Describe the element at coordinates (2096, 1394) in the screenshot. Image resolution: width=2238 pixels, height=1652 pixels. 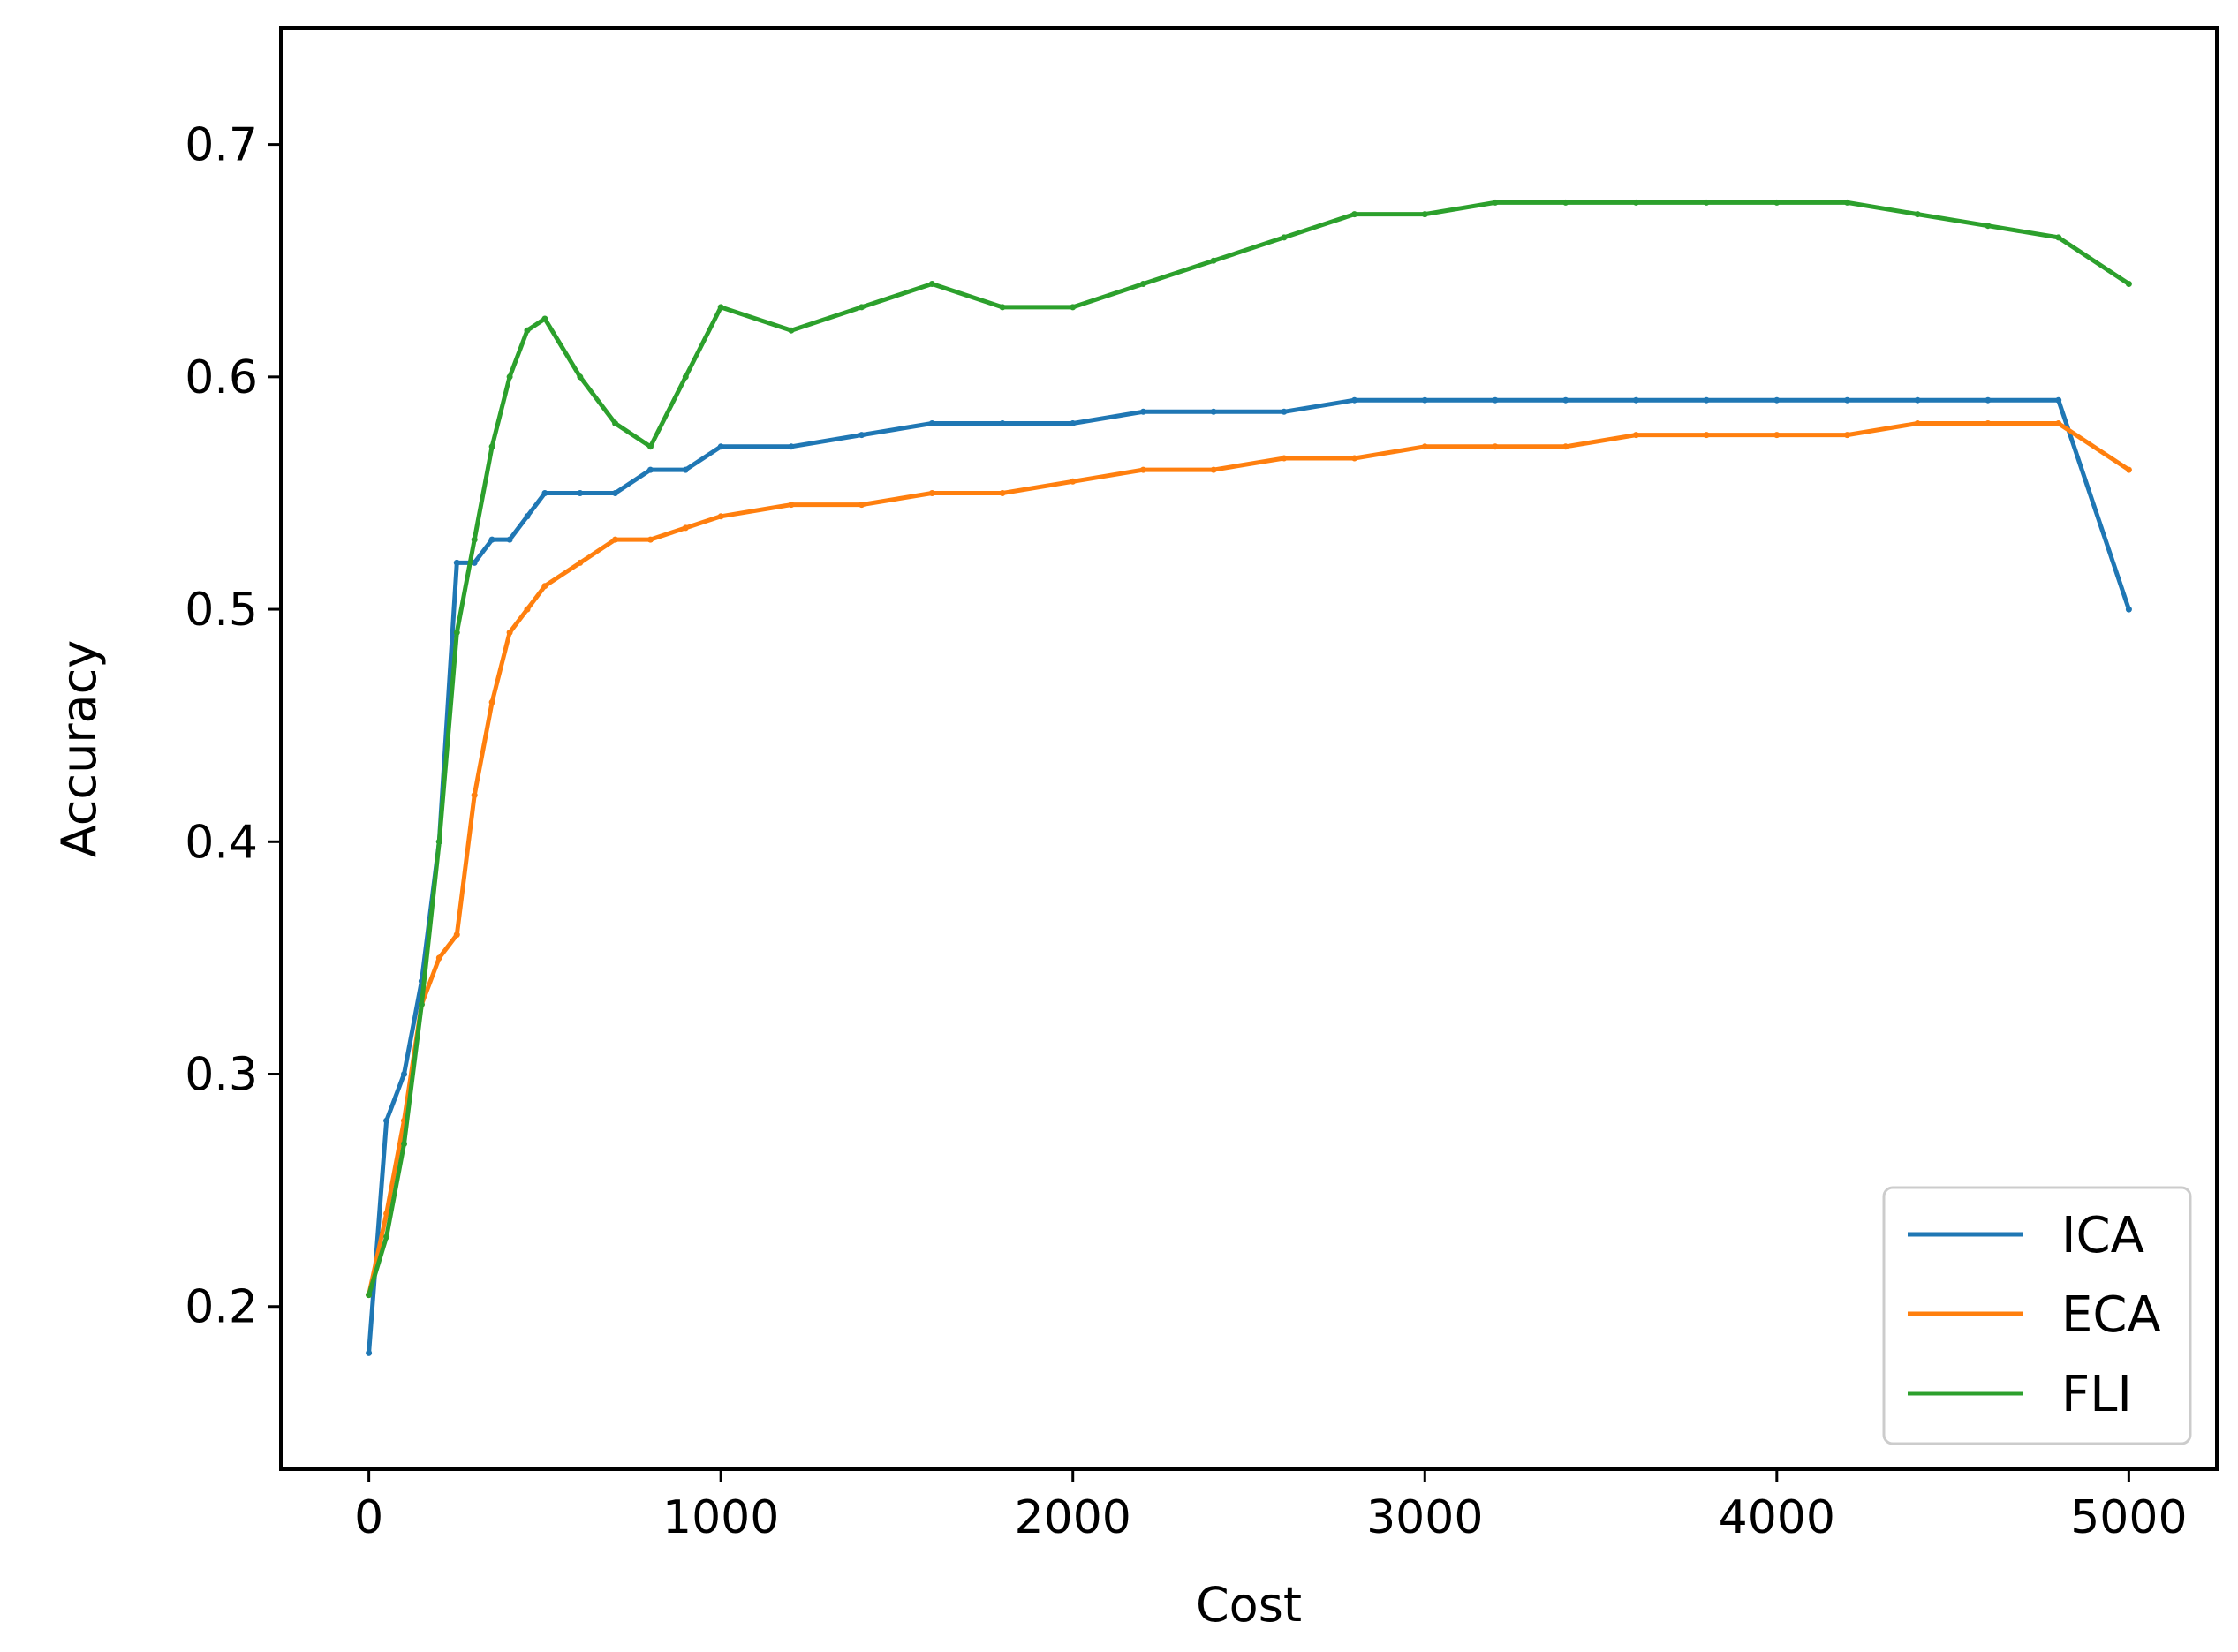
I see `legend-label-fli: FLI` at that location.